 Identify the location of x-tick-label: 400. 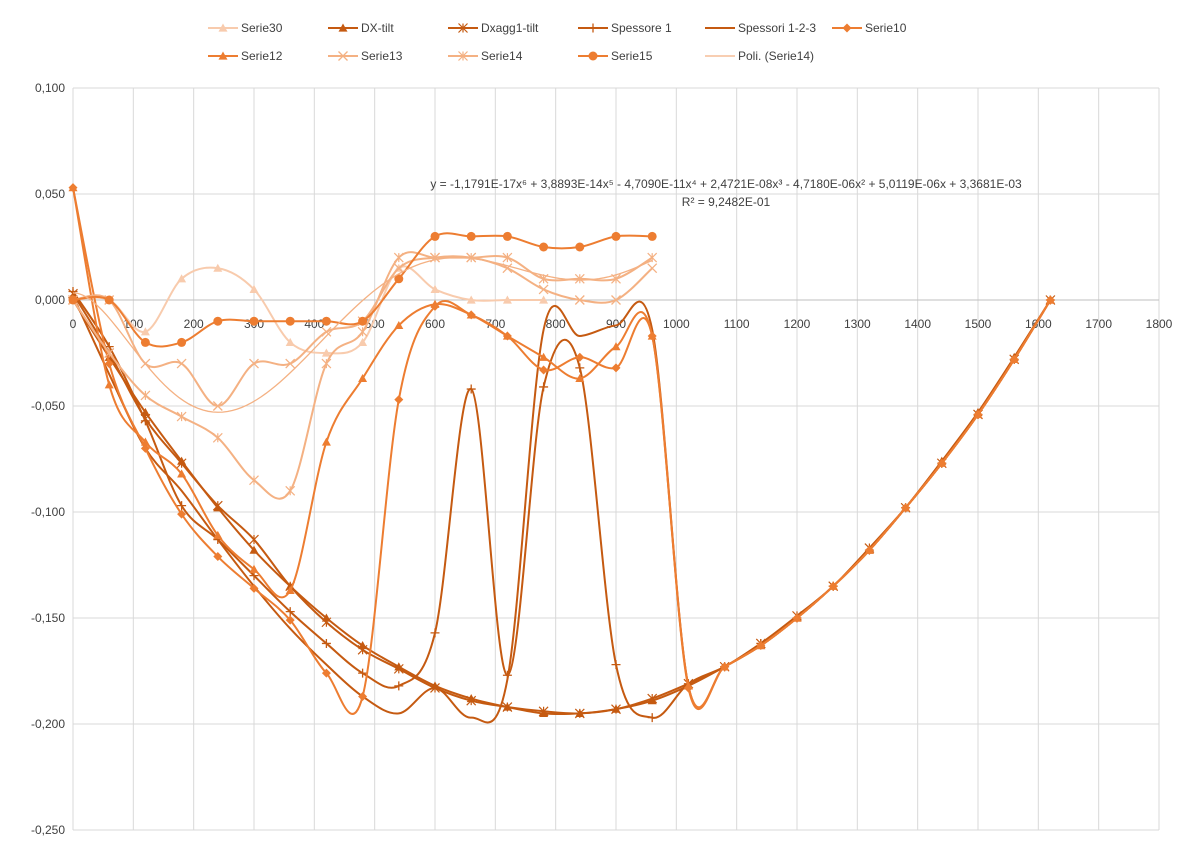
(314, 324).